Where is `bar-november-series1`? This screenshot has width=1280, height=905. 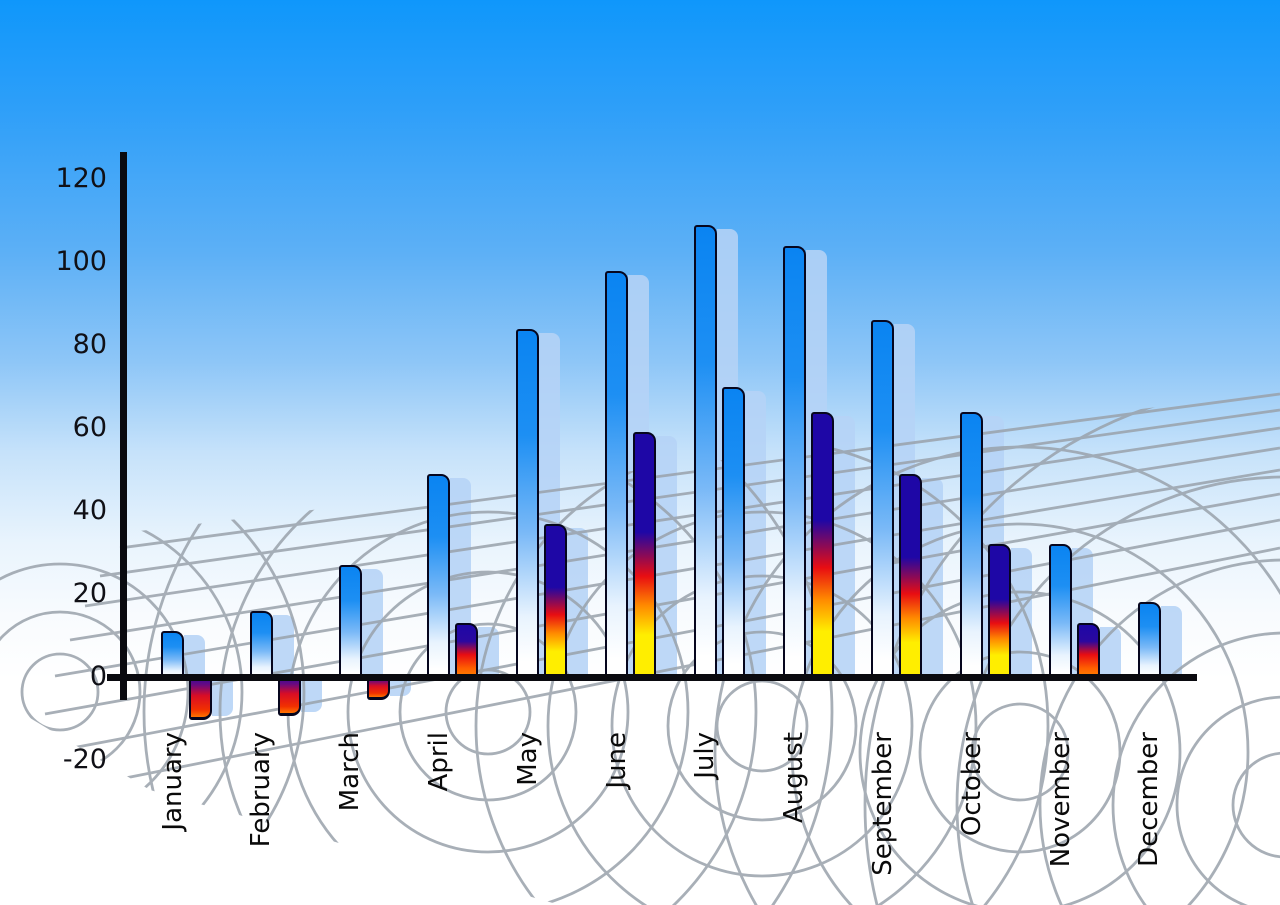 bar-november-series1 is located at coordinates (1060, 611).